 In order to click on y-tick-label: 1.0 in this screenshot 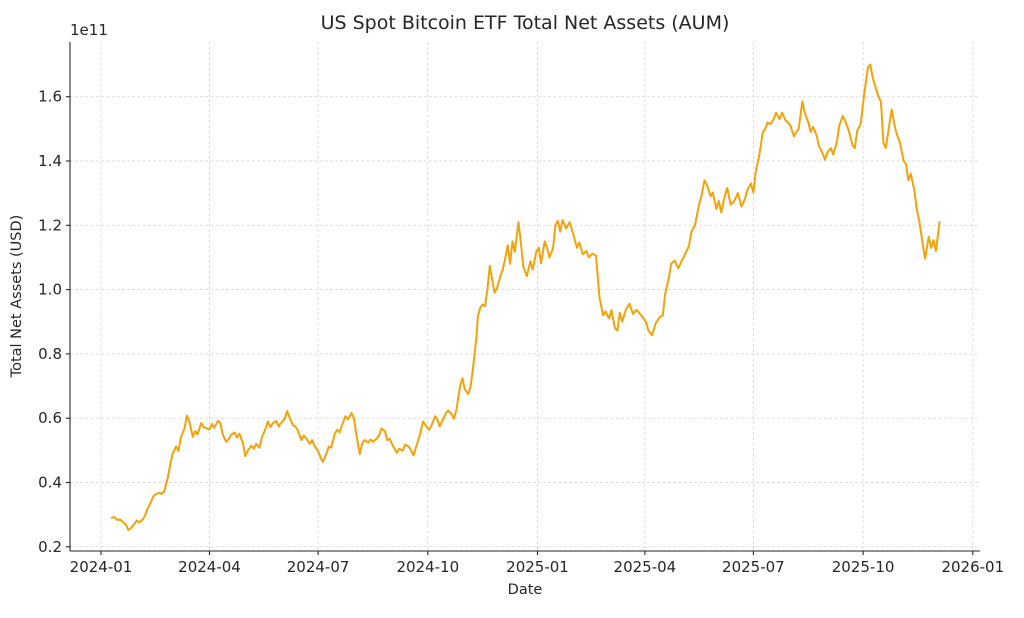, I will do `click(50, 290)`.